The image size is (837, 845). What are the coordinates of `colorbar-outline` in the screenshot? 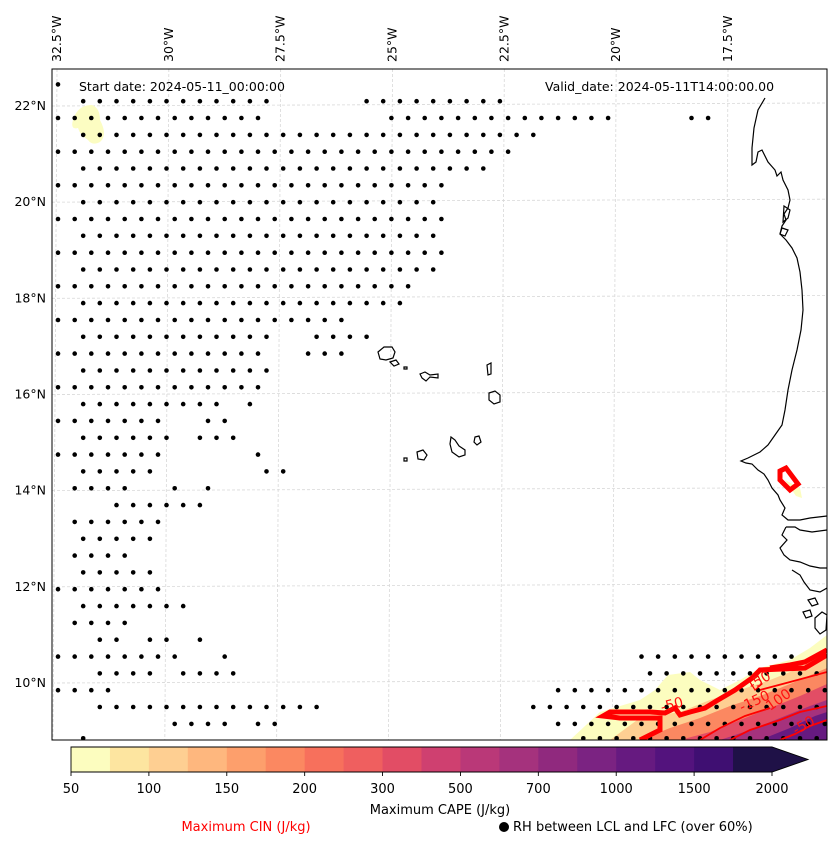 It's located at (440, 759).